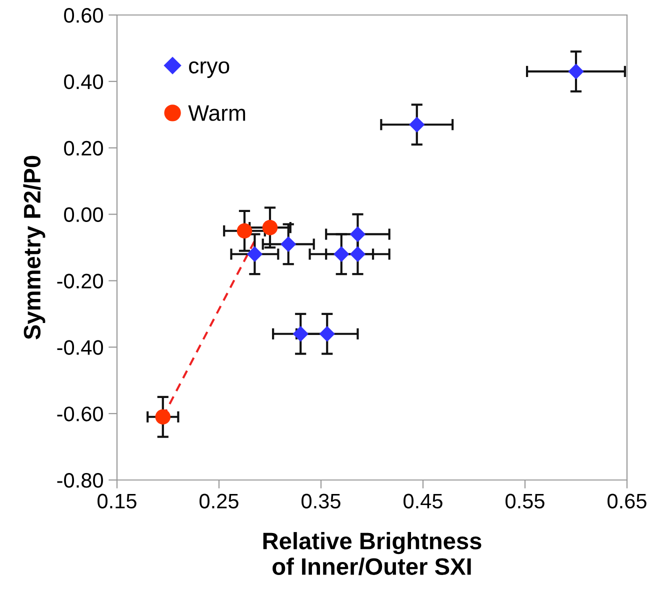 The height and width of the screenshot is (602, 650). I want to click on y-tick-label: 0.20, so click(83, 148).